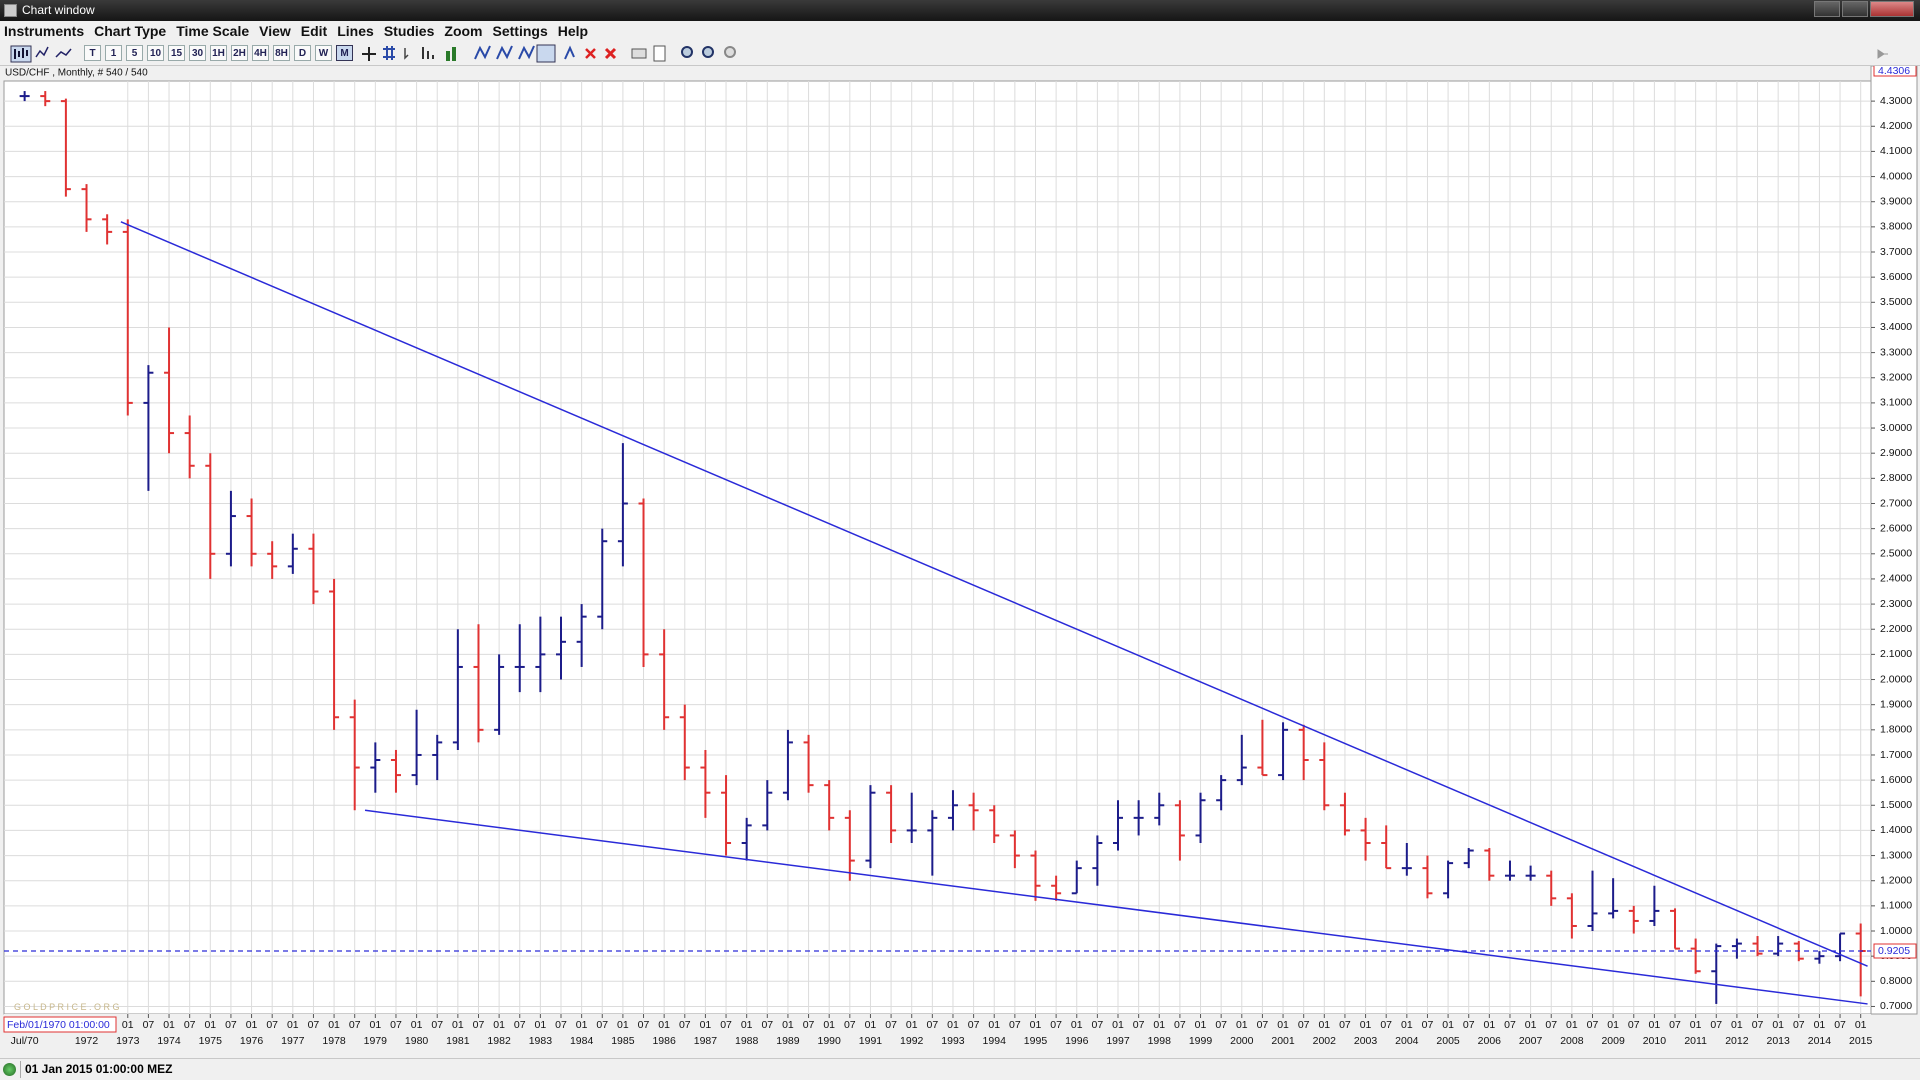  What do you see at coordinates (113, 53) in the screenshot?
I see `timeframe-button: 1` at bounding box center [113, 53].